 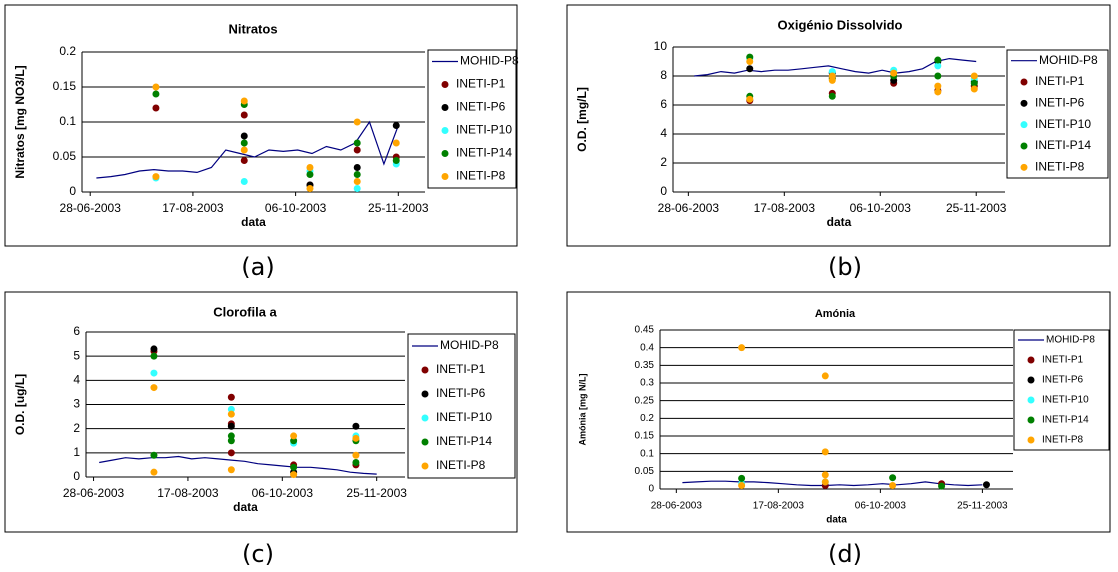 I want to click on y-axis-title: Nitratos [mg NO3/L], so click(x=20, y=121).